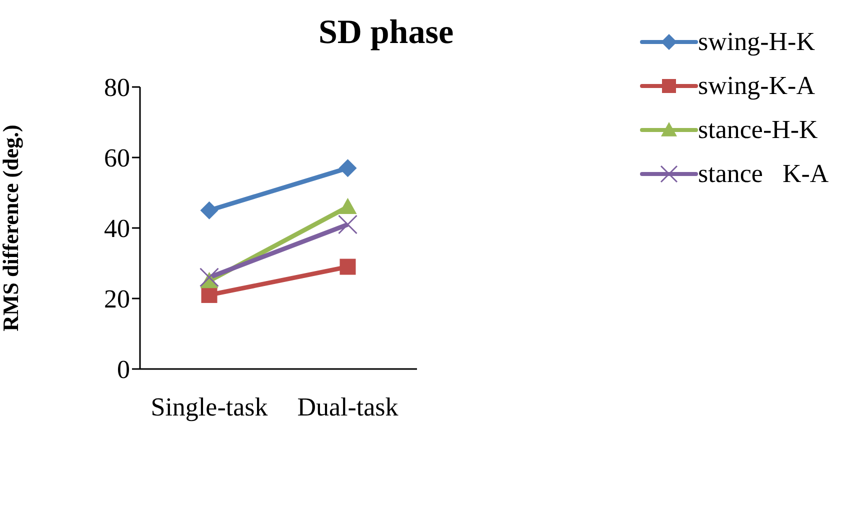  What do you see at coordinates (117, 87) in the screenshot?
I see `y-tick-label: 80` at bounding box center [117, 87].